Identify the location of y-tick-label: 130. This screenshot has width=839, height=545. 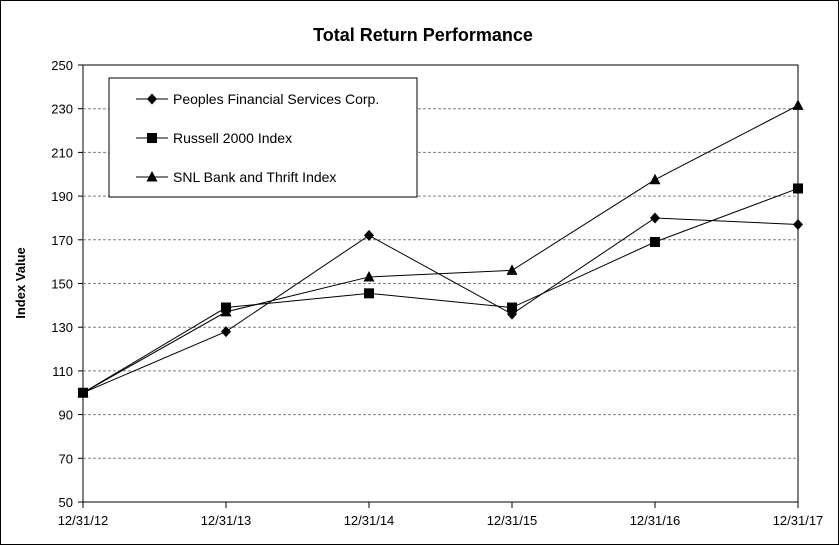
(62, 327).